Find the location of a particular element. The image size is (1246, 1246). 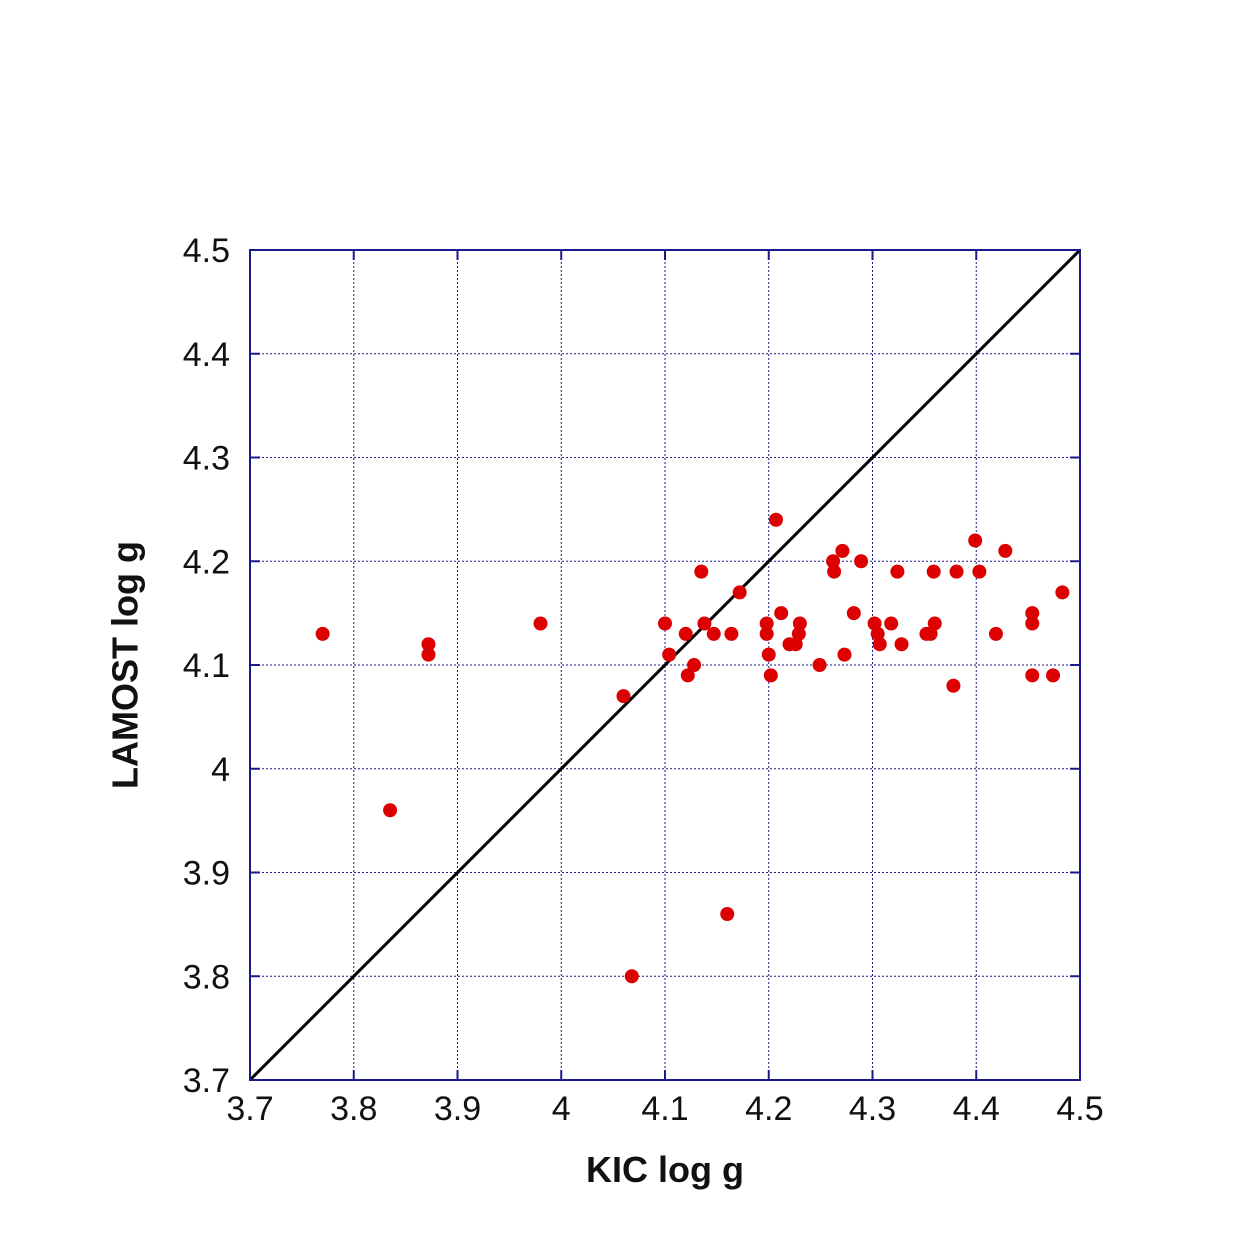

y-tick-label: 3.8 is located at coordinates (206, 977).